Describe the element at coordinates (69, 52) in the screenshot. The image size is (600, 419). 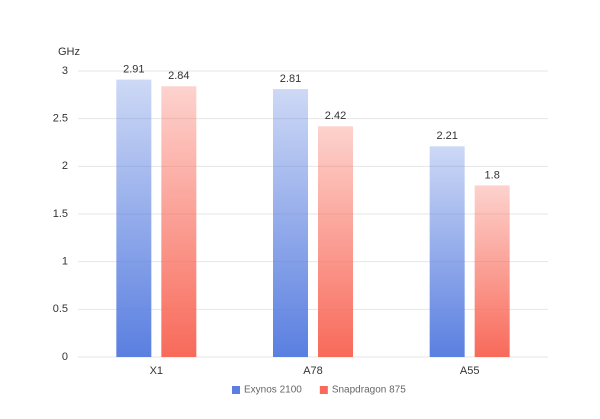
I see `y-axis-label: GHz` at that location.